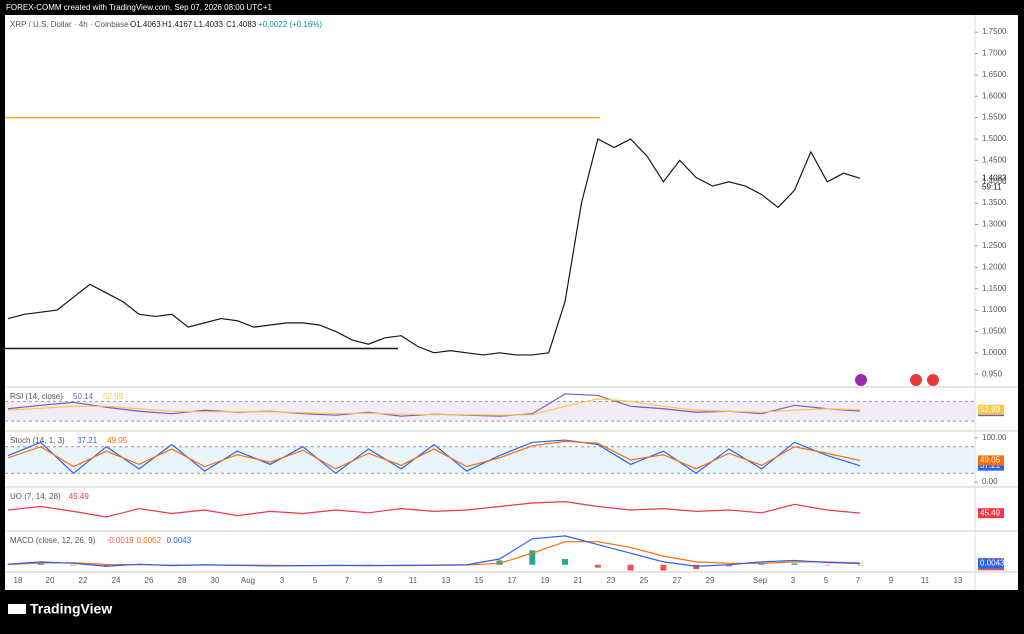 The width and height of the screenshot is (1024, 634). I want to click on legend-value: 52.99, so click(113, 396).